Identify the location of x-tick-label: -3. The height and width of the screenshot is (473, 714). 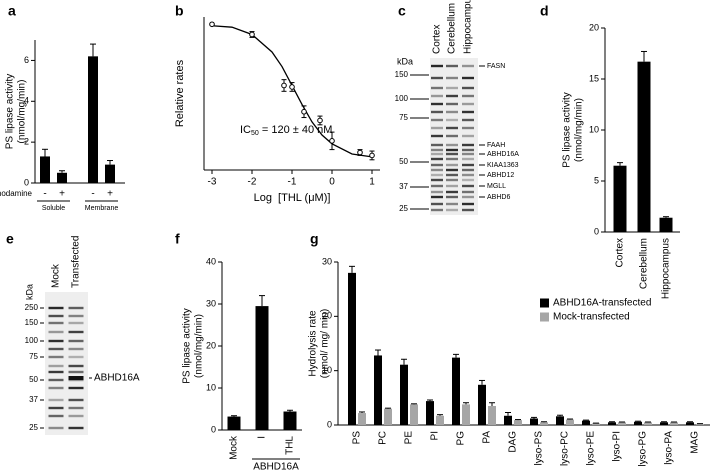
(212, 182).